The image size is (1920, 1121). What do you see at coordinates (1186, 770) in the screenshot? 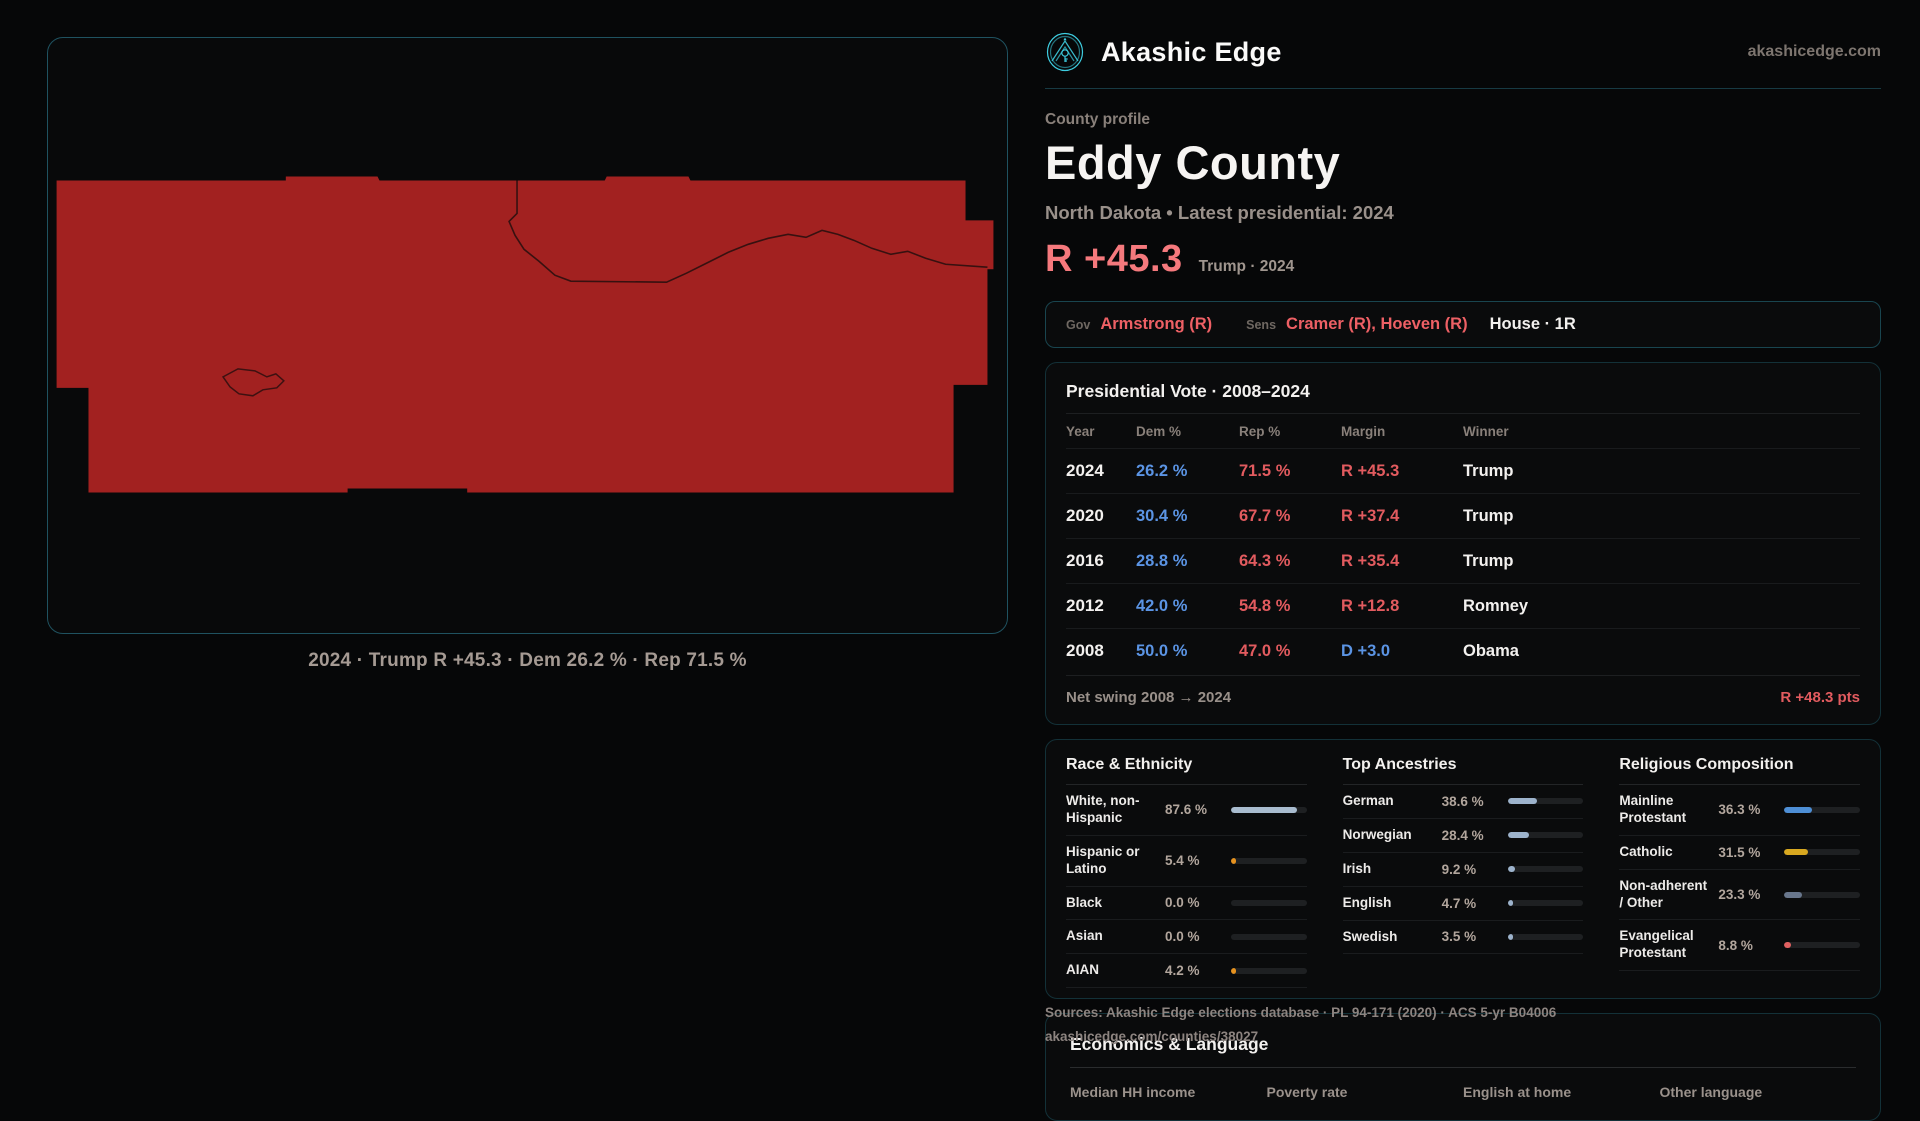
I see `race-ethnicity-title: Race & Ethnicity` at bounding box center [1186, 770].